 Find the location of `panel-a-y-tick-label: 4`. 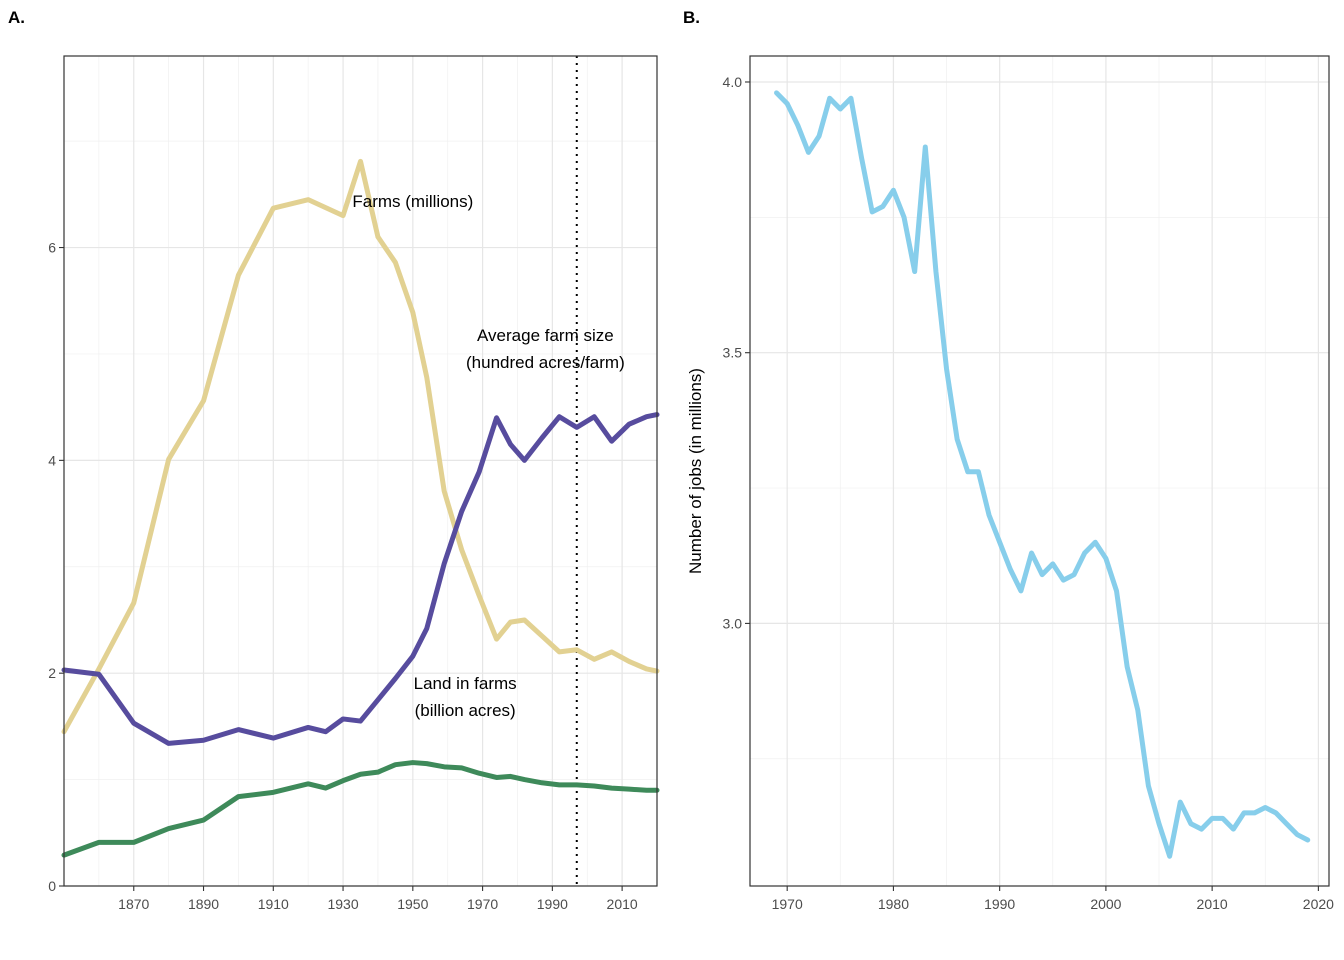

panel-a-y-tick-label: 4 is located at coordinates (52, 460).